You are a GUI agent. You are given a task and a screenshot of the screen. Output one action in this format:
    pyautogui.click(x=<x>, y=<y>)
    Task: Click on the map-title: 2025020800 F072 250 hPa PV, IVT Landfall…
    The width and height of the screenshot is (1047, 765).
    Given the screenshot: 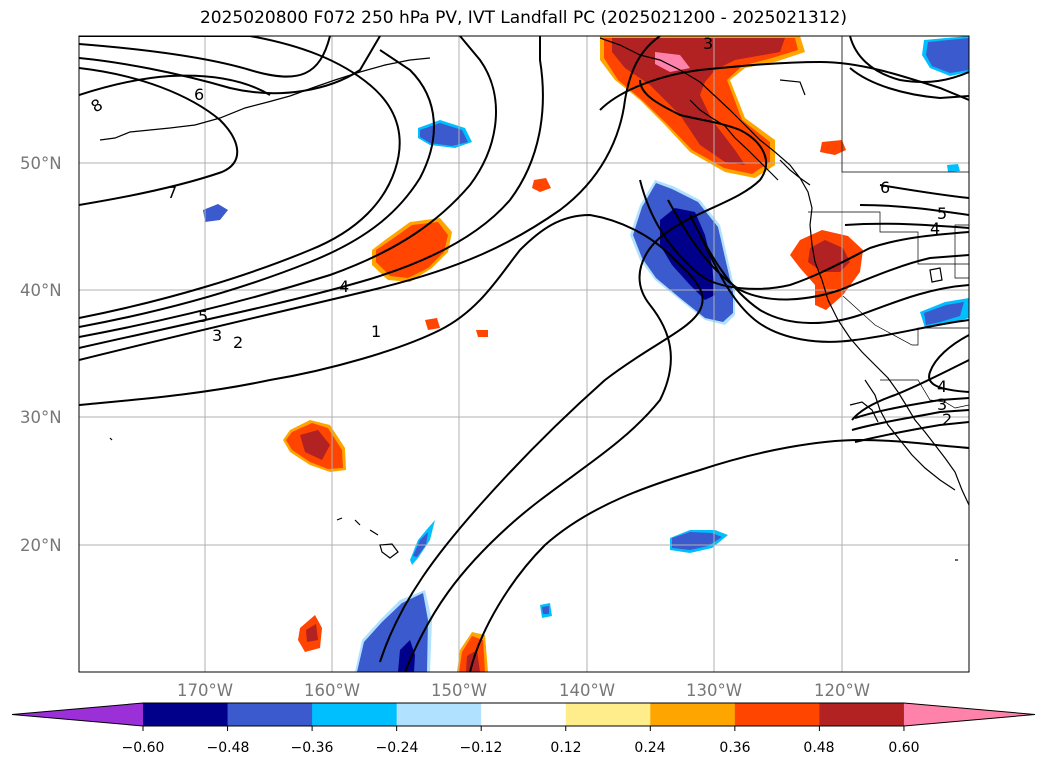 What is the action you would take?
    pyautogui.click(x=523, y=18)
    